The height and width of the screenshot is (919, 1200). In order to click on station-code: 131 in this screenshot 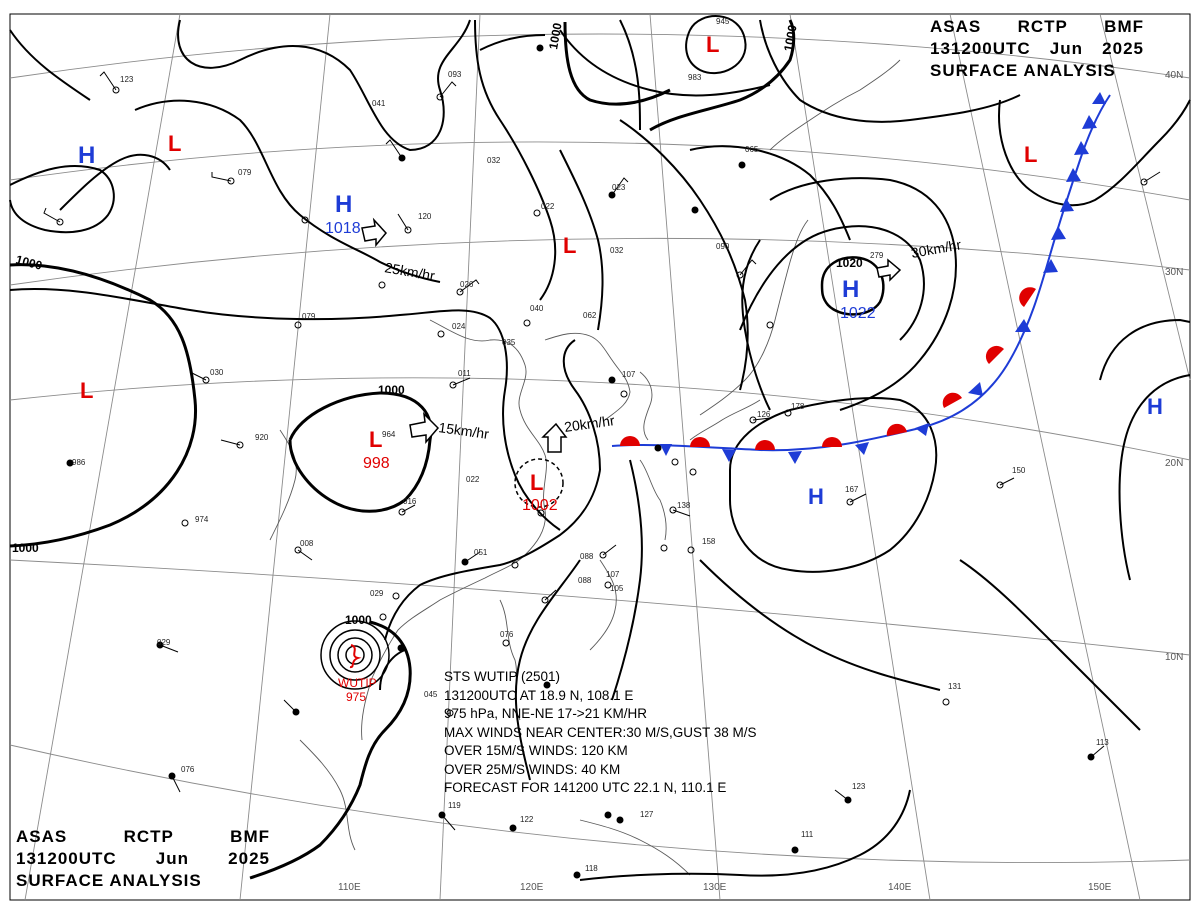, I will do `click(955, 686)`.